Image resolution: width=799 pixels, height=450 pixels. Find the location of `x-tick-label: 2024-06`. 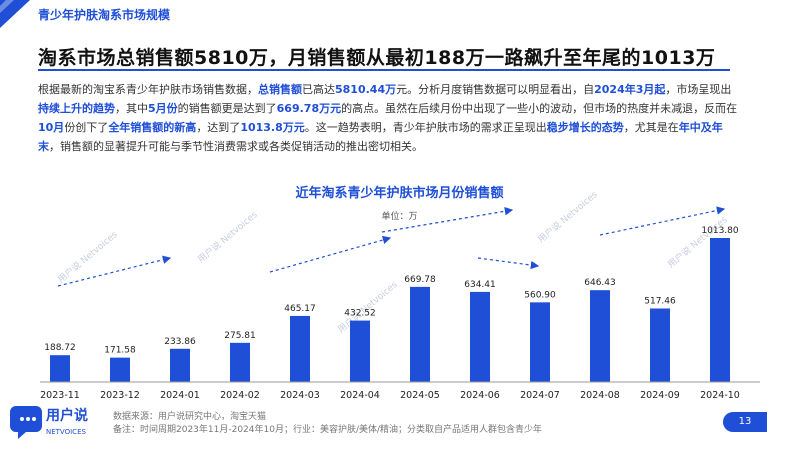

x-tick-label: 2024-06 is located at coordinates (480, 395).